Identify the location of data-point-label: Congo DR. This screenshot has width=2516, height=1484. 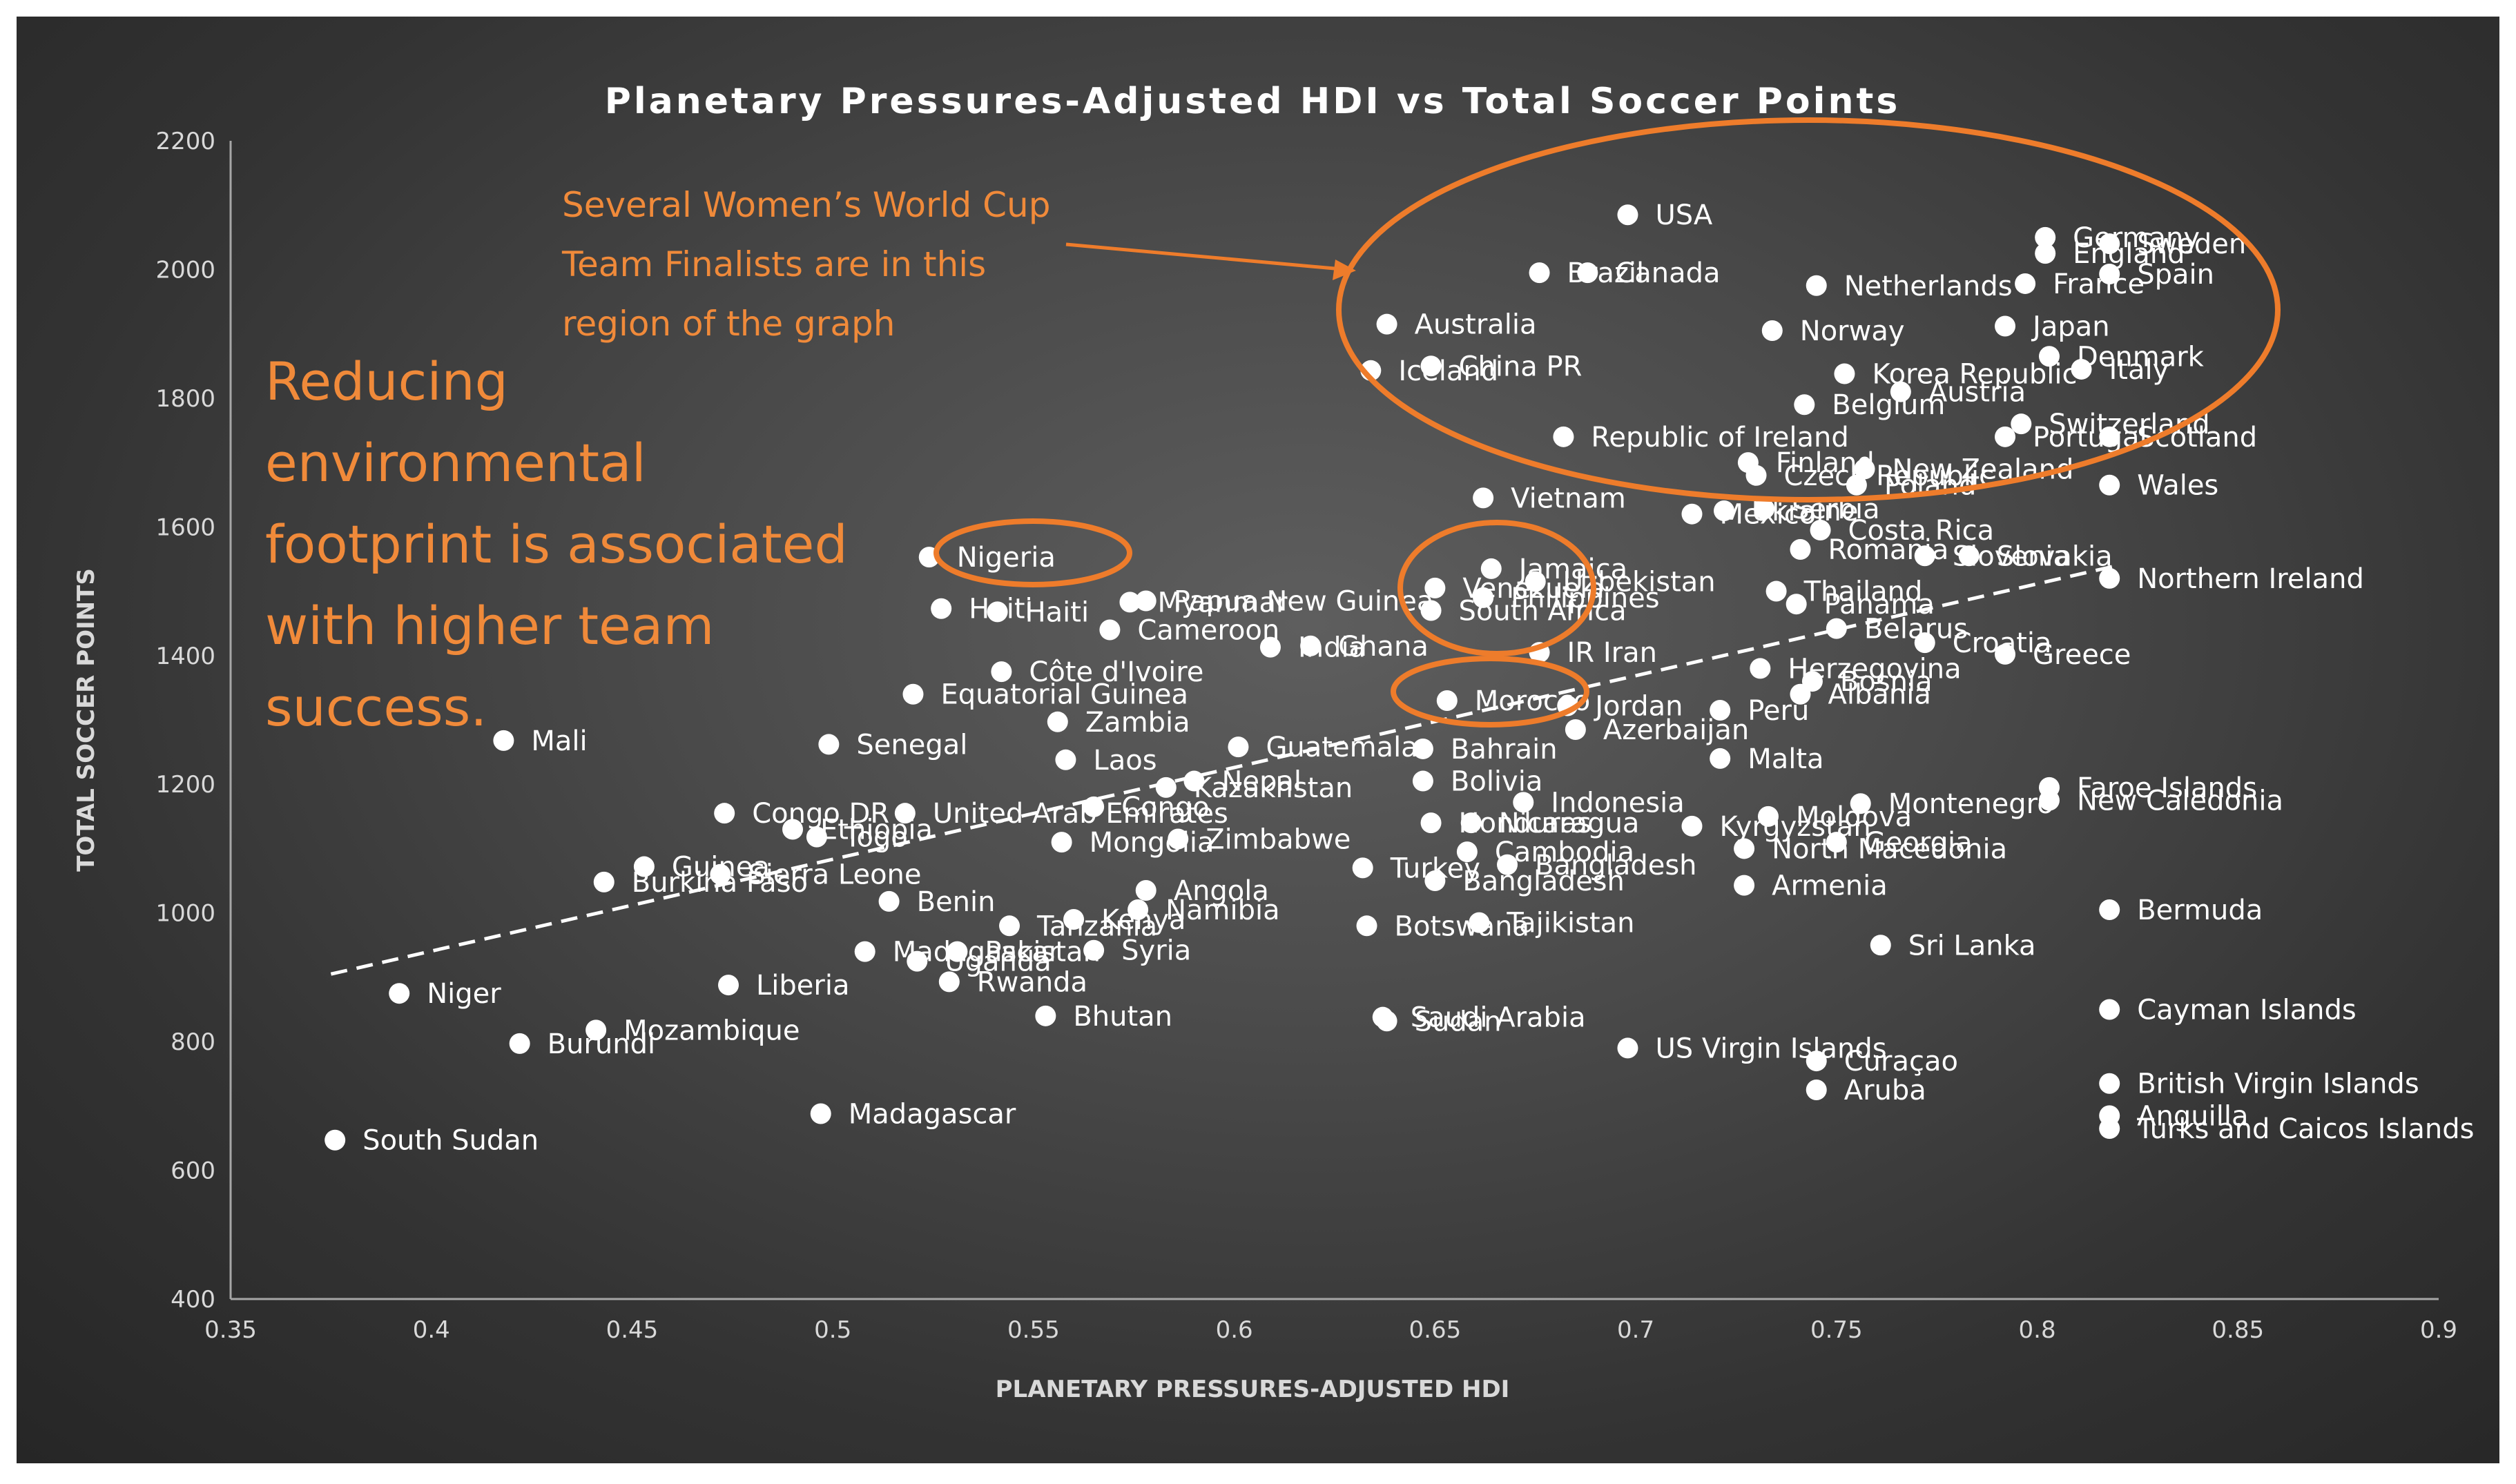
(821, 814).